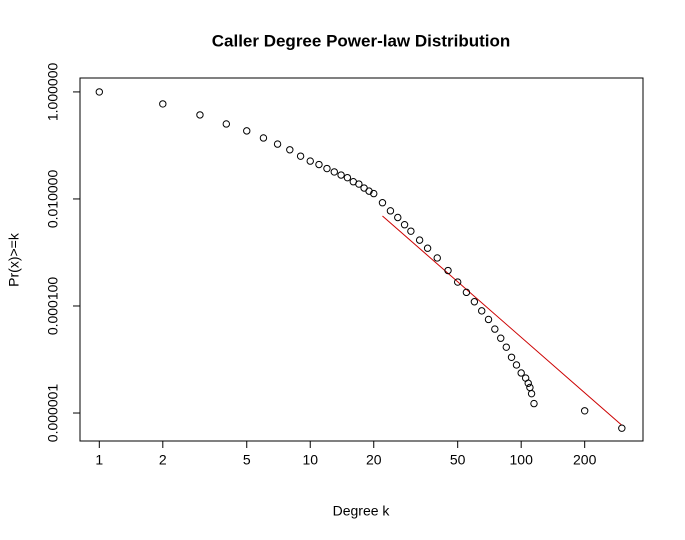 This screenshot has width=685, height=540. Describe the element at coordinates (374, 460) in the screenshot. I see `x-tick-label: 20` at that location.